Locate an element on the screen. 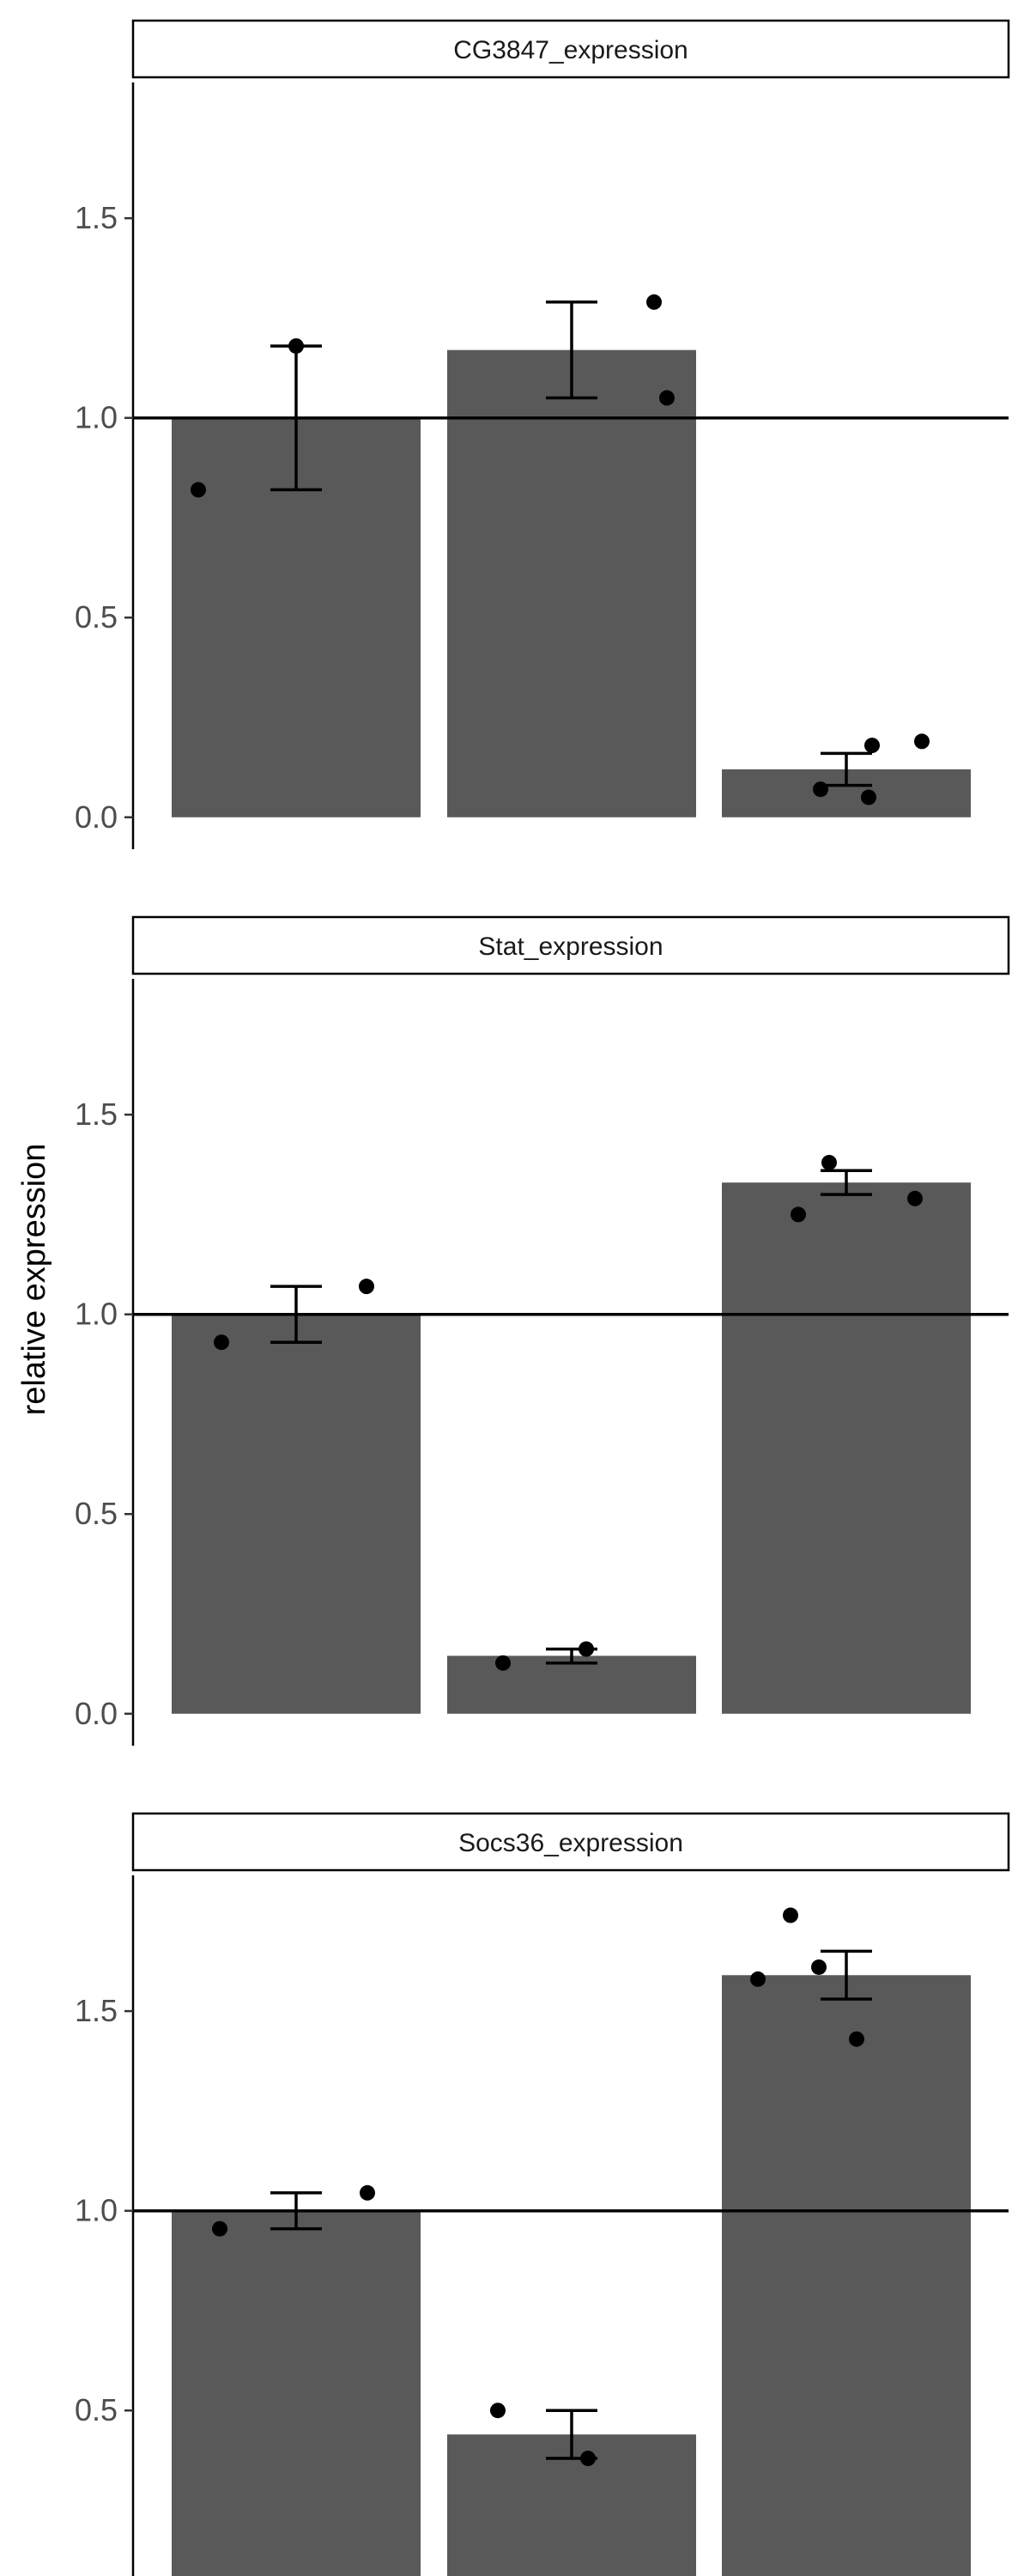 Image resolution: width=1030 pixels, height=2576 pixels. facet-title: Socs36_expression is located at coordinates (570, 1843).